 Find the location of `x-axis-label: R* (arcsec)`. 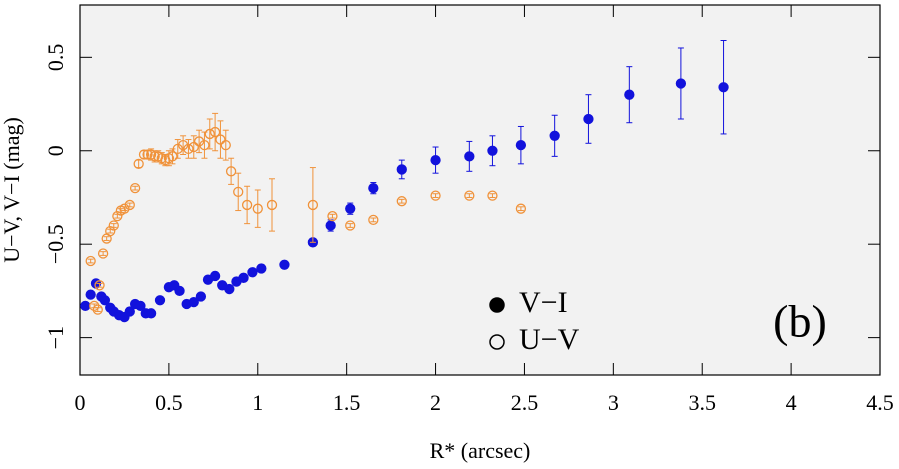

x-axis-label: R* (arcsec) is located at coordinates (480, 450).